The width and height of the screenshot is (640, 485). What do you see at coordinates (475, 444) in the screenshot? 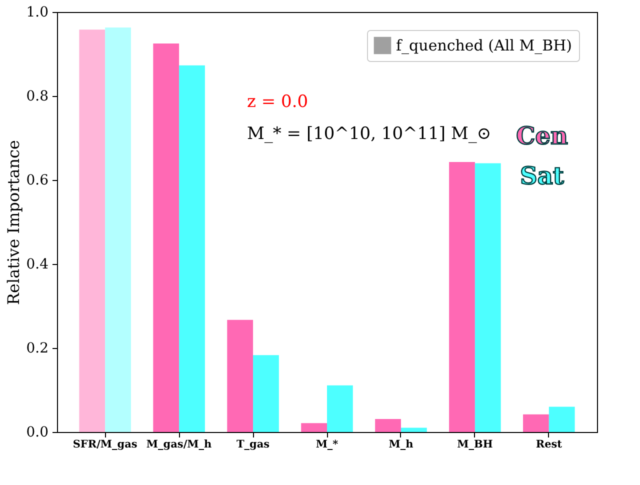
I see `x-tick-label: M_BH` at bounding box center [475, 444].